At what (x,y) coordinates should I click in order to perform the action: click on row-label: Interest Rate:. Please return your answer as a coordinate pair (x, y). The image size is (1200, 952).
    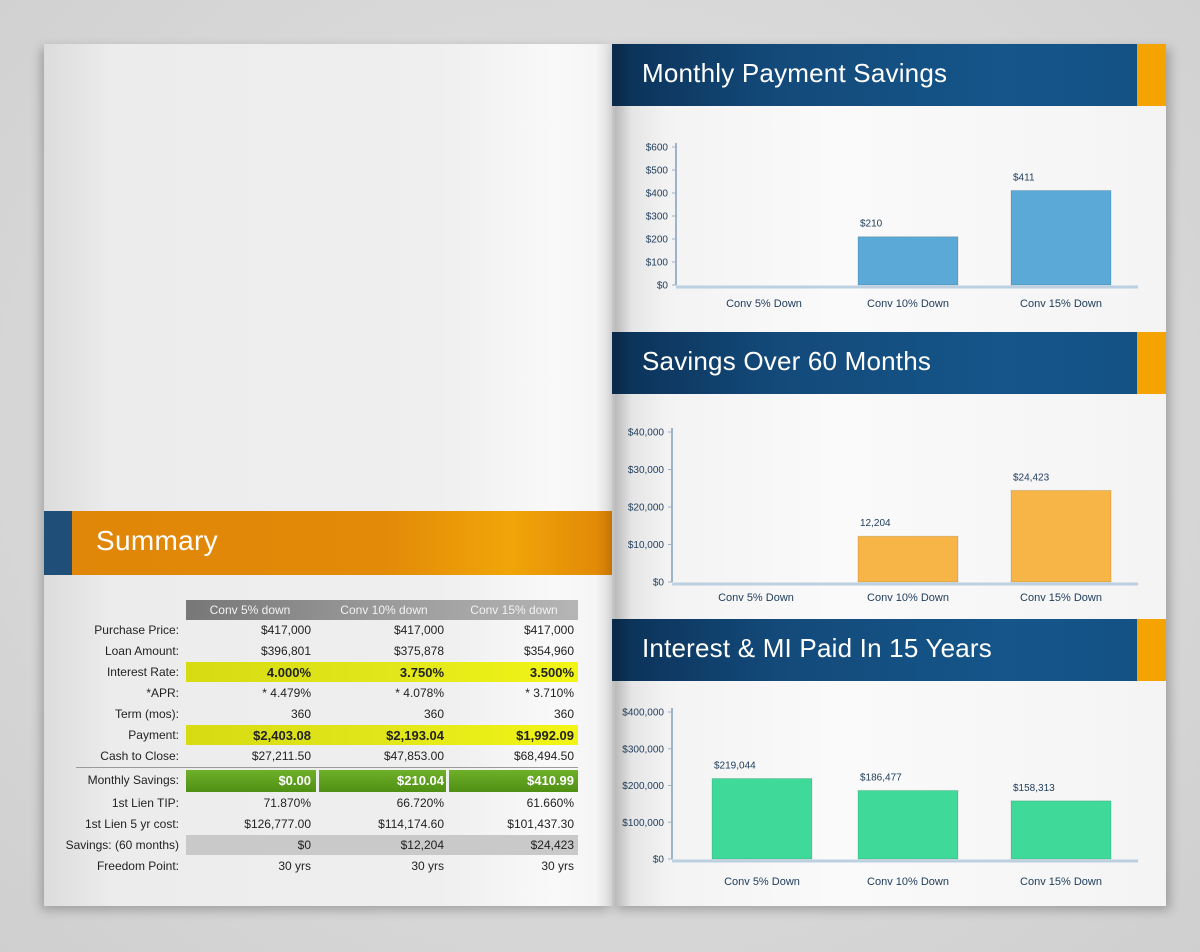
    Looking at the image, I should click on (142, 672).